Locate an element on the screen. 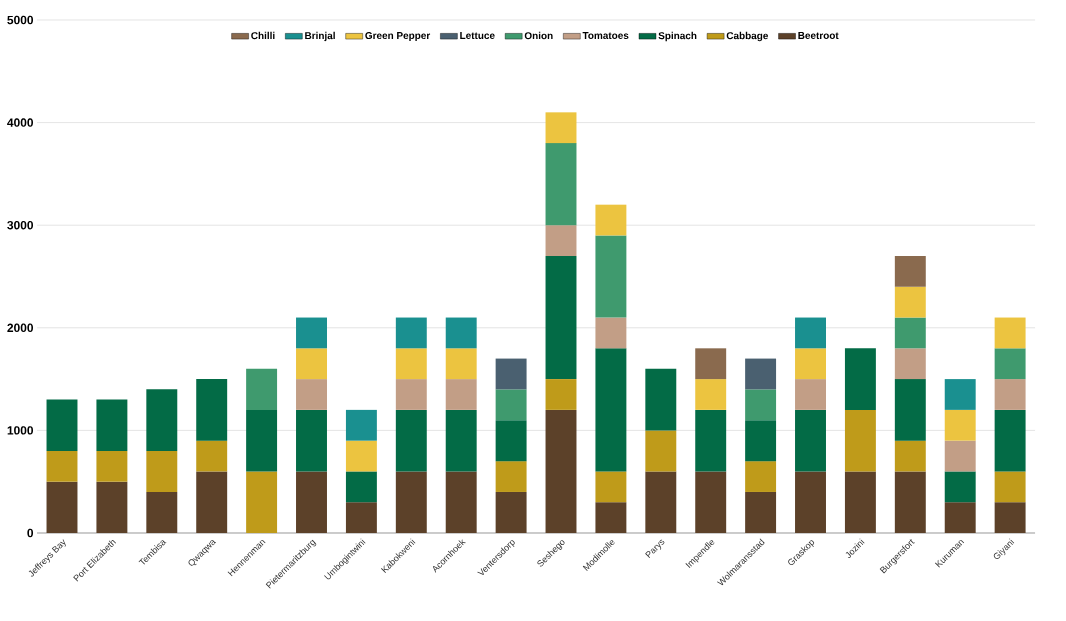 The height and width of the screenshot is (621, 1066). legend-label: Cabbage is located at coordinates (747, 36).